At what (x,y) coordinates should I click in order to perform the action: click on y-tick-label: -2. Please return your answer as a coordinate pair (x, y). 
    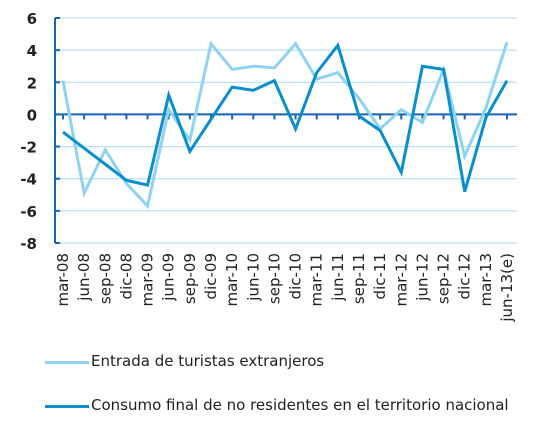
    Looking at the image, I should click on (28, 148).